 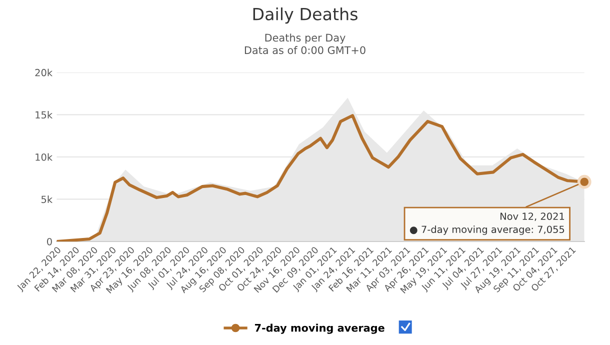 I want to click on chart-subtitle: Deaths per Day Data as of 0:00 GMT+0, so click(x=305, y=44).